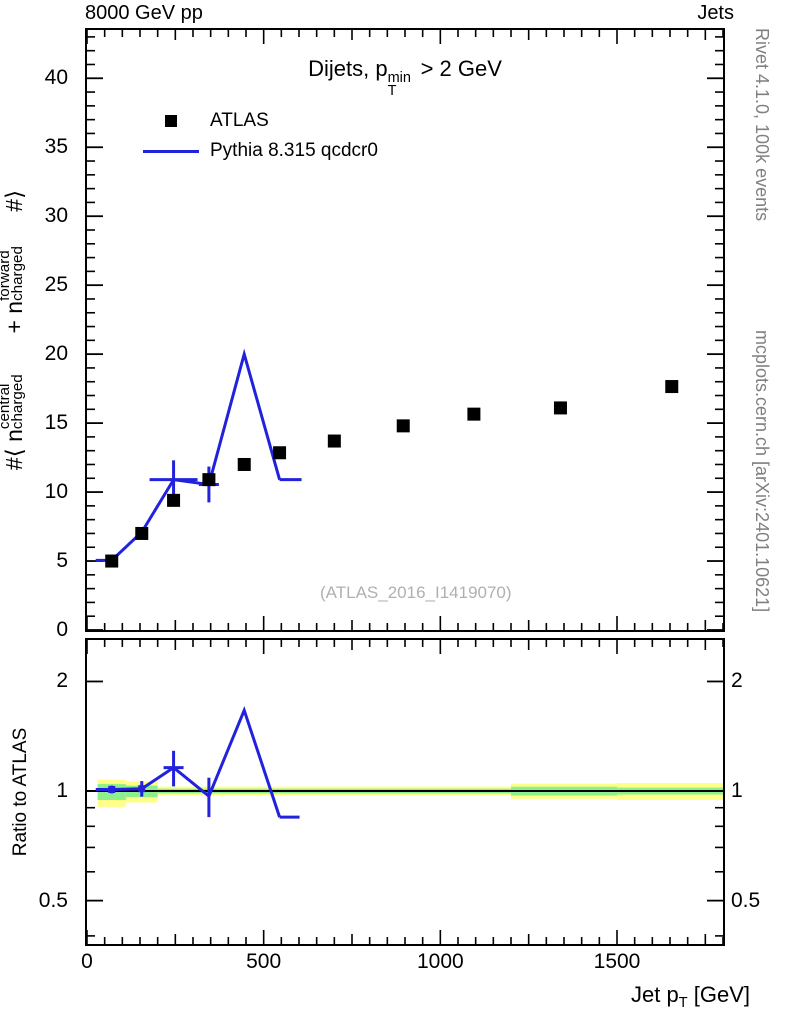 The width and height of the screenshot is (786, 1024). Describe the element at coordinates (416, 592) in the screenshot. I see `analysis-id-watermark: (ATLAS_2016_I1419070)` at that location.